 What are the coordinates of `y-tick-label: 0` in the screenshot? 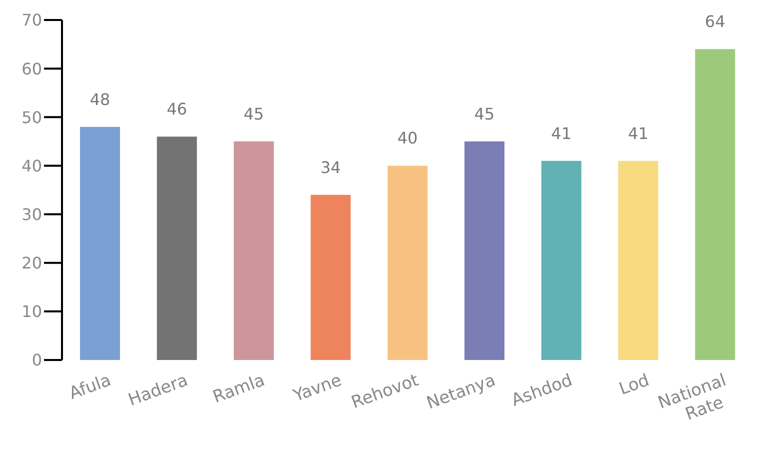 It's located at (37, 360).